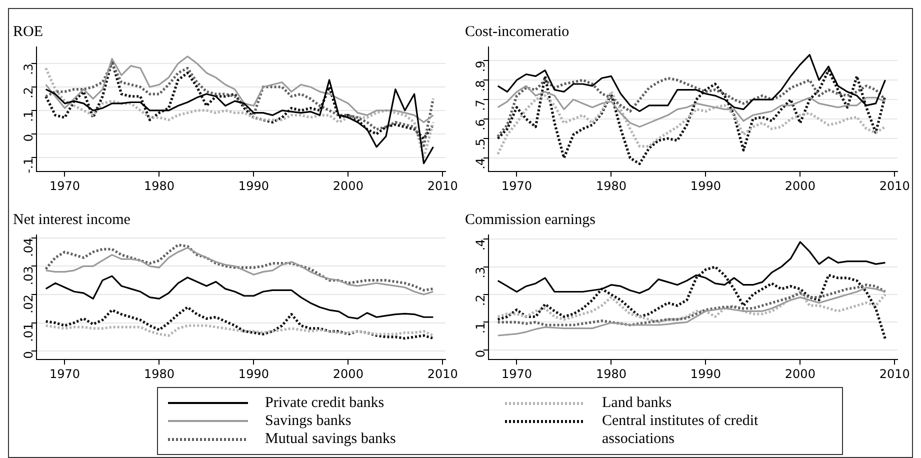  I want to click on y-tick-label: .04, so click(29, 247).